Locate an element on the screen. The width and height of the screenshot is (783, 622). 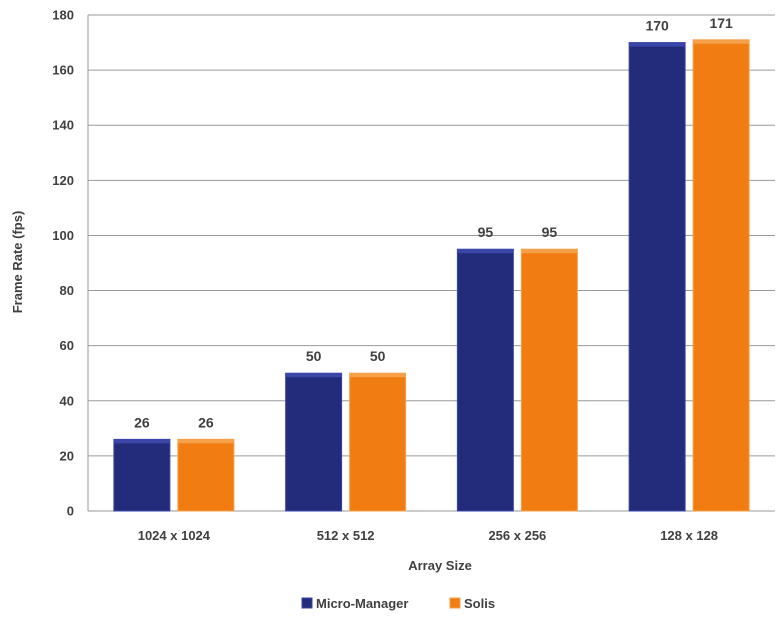
legend-item: Solis is located at coordinates (472, 603).